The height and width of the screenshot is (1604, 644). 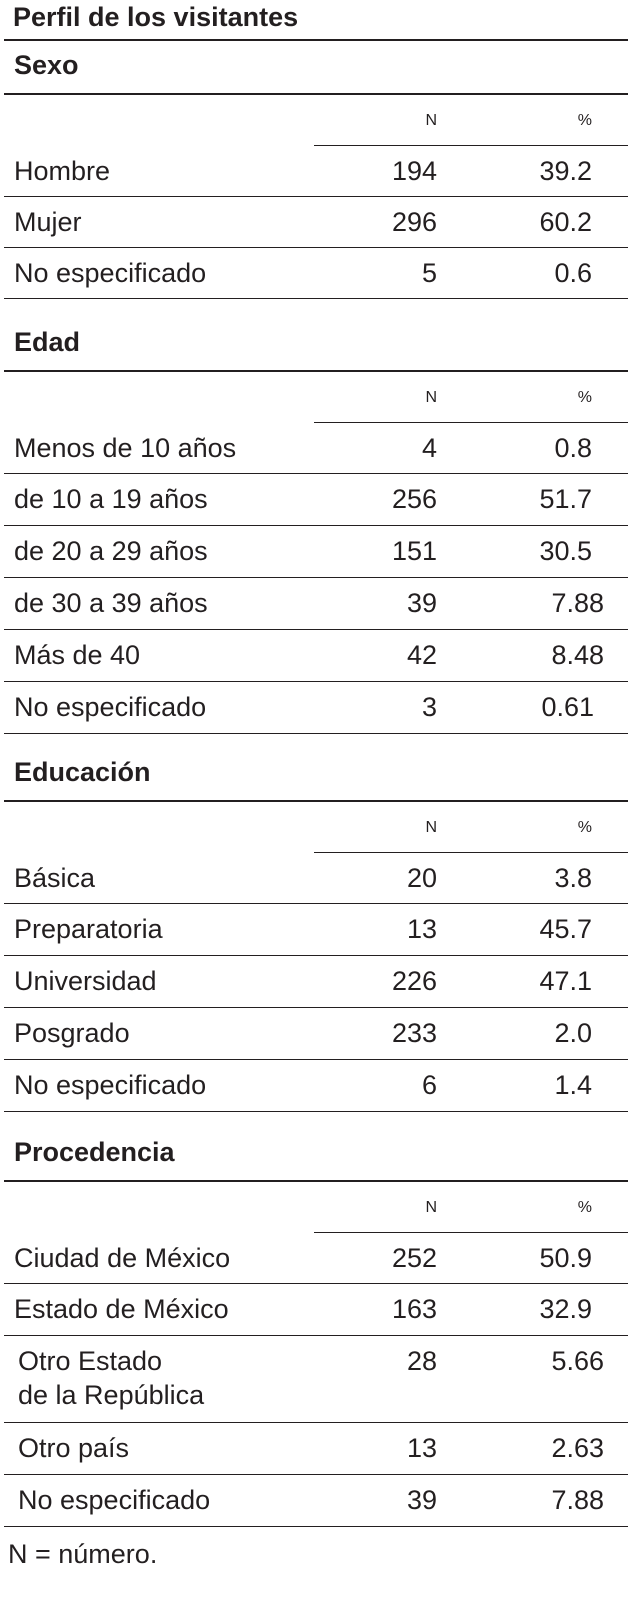 What do you see at coordinates (77, 655) in the screenshot?
I see `row-label: Más de 40` at bounding box center [77, 655].